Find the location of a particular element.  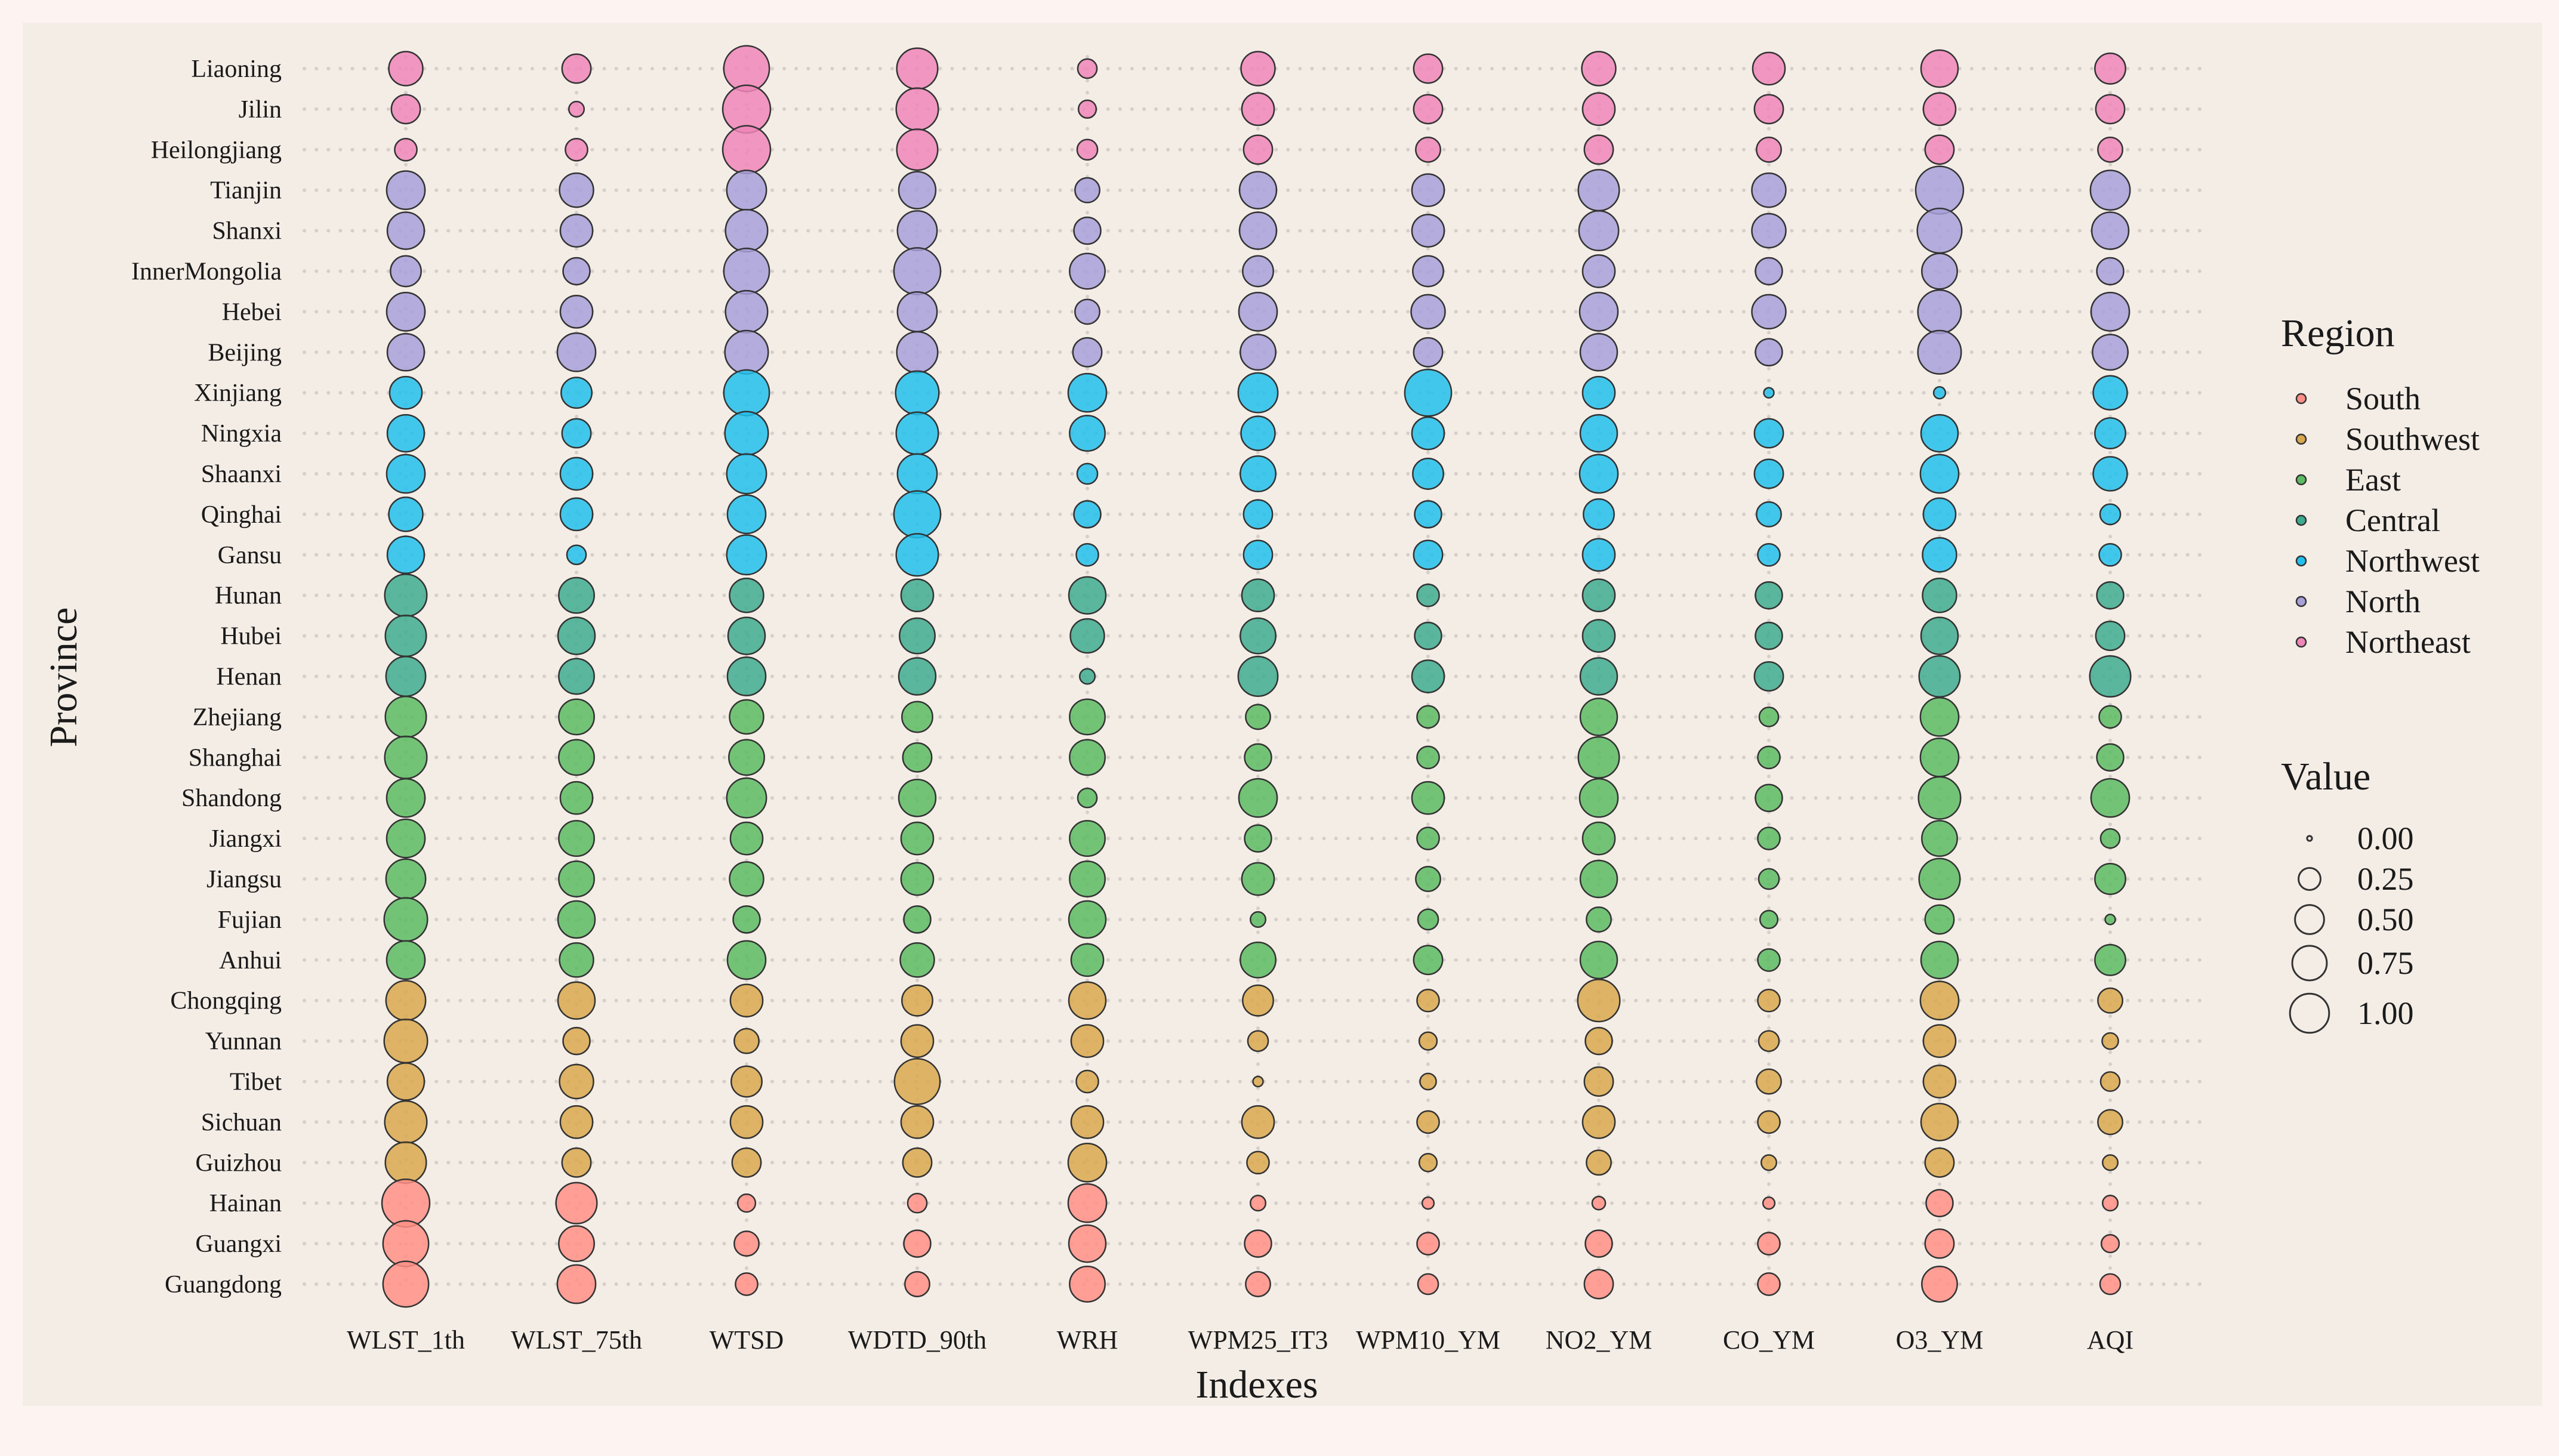

bubble-hebei-o3-ym is located at coordinates (1939, 312).